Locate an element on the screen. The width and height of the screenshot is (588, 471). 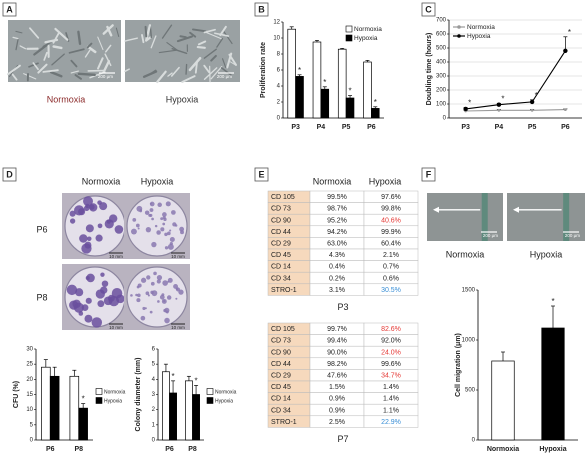
x-tick-label: P8 is located at coordinates (78, 449).